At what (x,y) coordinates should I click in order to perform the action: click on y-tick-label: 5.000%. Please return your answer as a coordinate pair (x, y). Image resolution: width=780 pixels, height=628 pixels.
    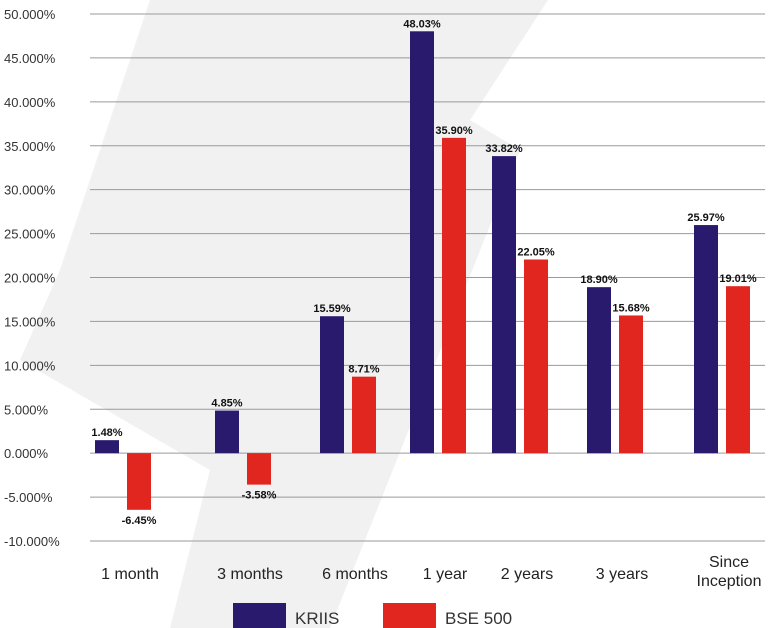
    Looking at the image, I should click on (26, 409).